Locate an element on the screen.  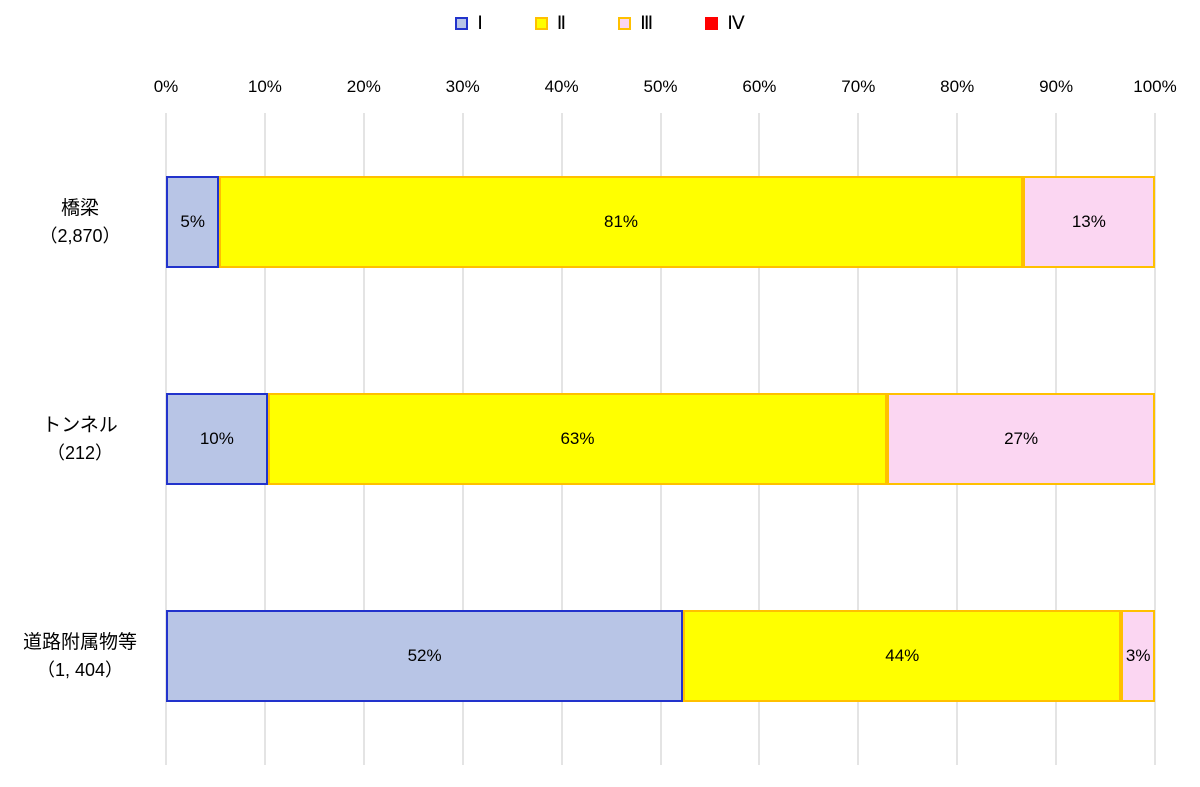
bar-segment-class2: 44% is located at coordinates (902, 656).